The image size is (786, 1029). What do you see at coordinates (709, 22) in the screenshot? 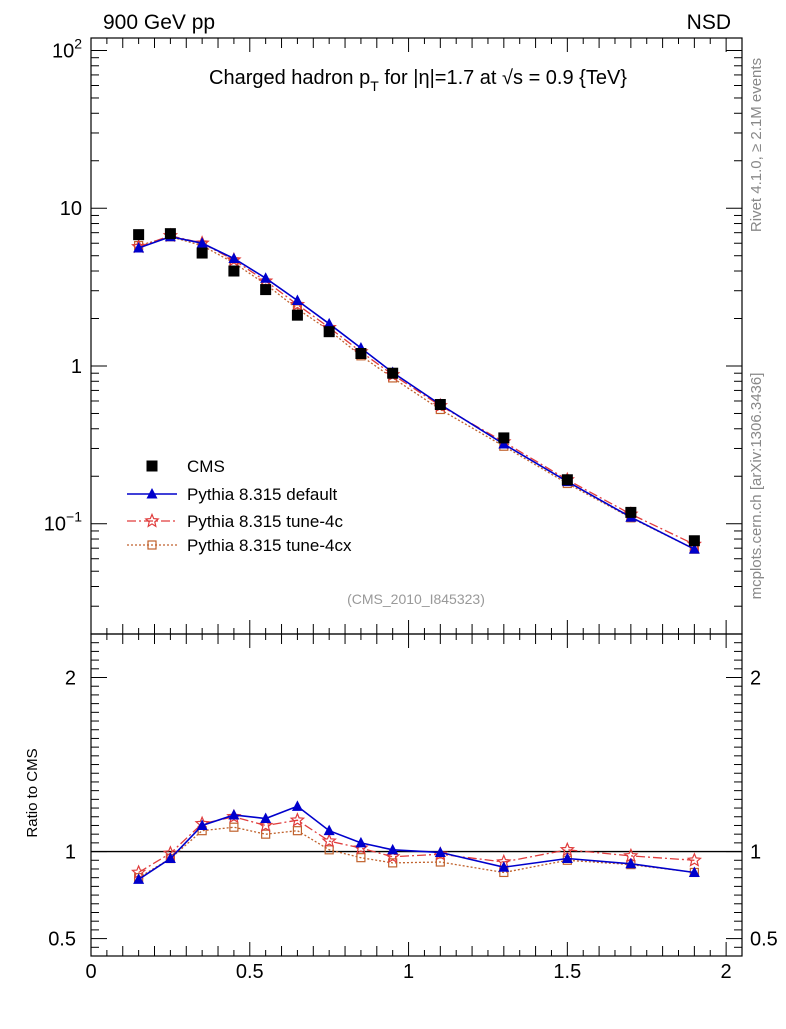
I see `header-right: NSD` at bounding box center [709, 22].